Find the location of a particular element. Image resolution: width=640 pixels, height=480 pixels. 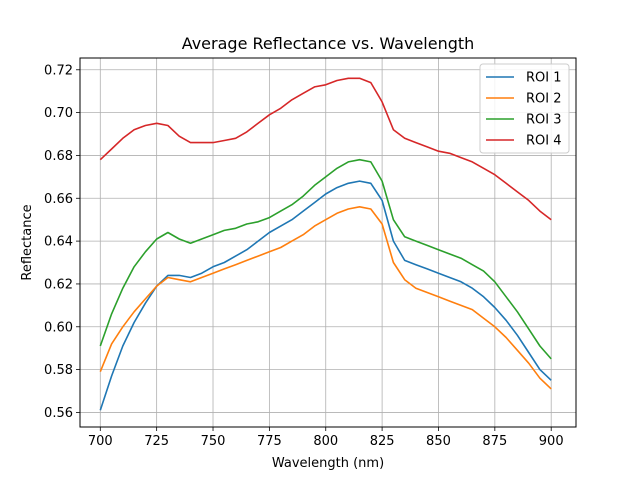

x-tick-label: 825 is located at coordinates (382, 441).